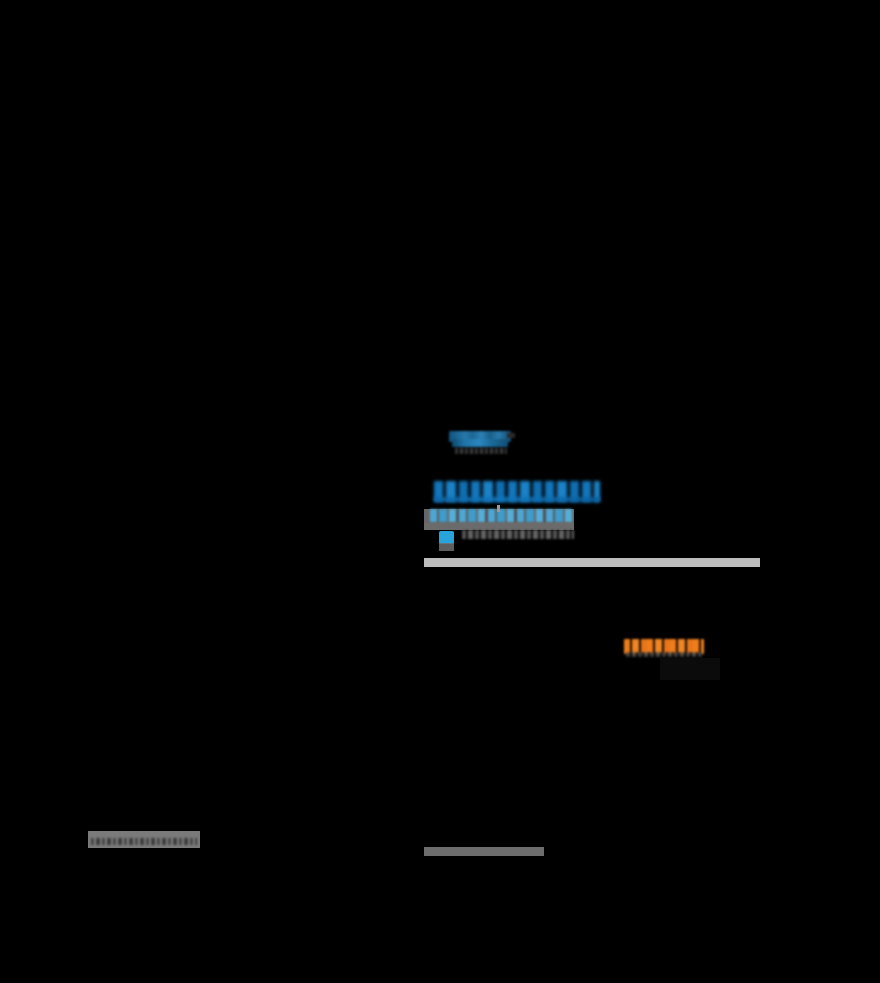 The image size is (880, 983). Describe the element at coordinates (446, 547) in the screenshot. I see `app-badge-shadow` at that location.